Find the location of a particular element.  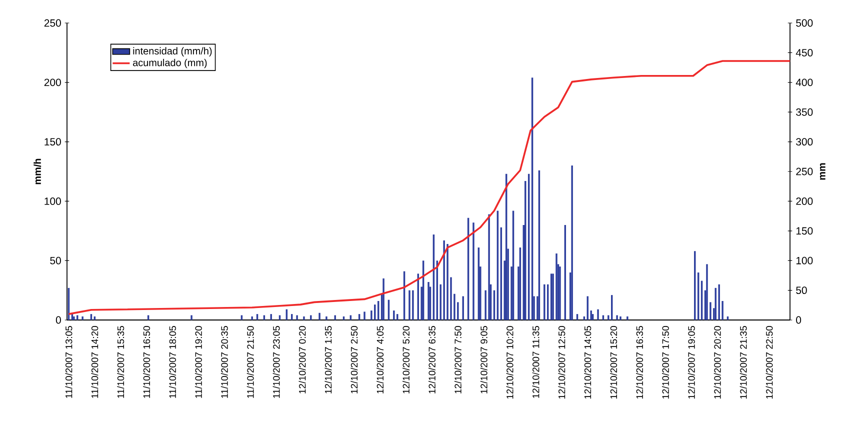

y-tick-label: 100 is located at coordinates (52, 201).